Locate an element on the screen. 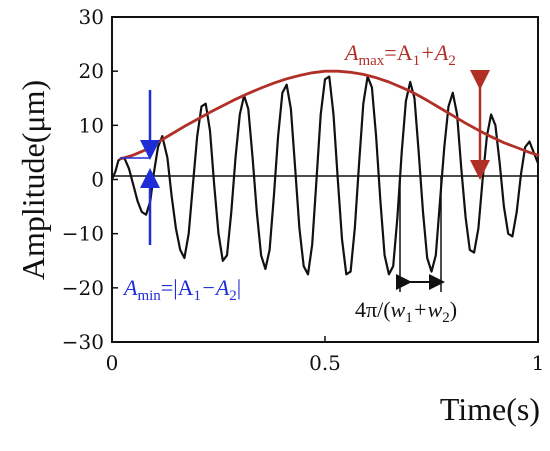  period-label: 4π/(w1+w2) is located at coordinates (406, 311).